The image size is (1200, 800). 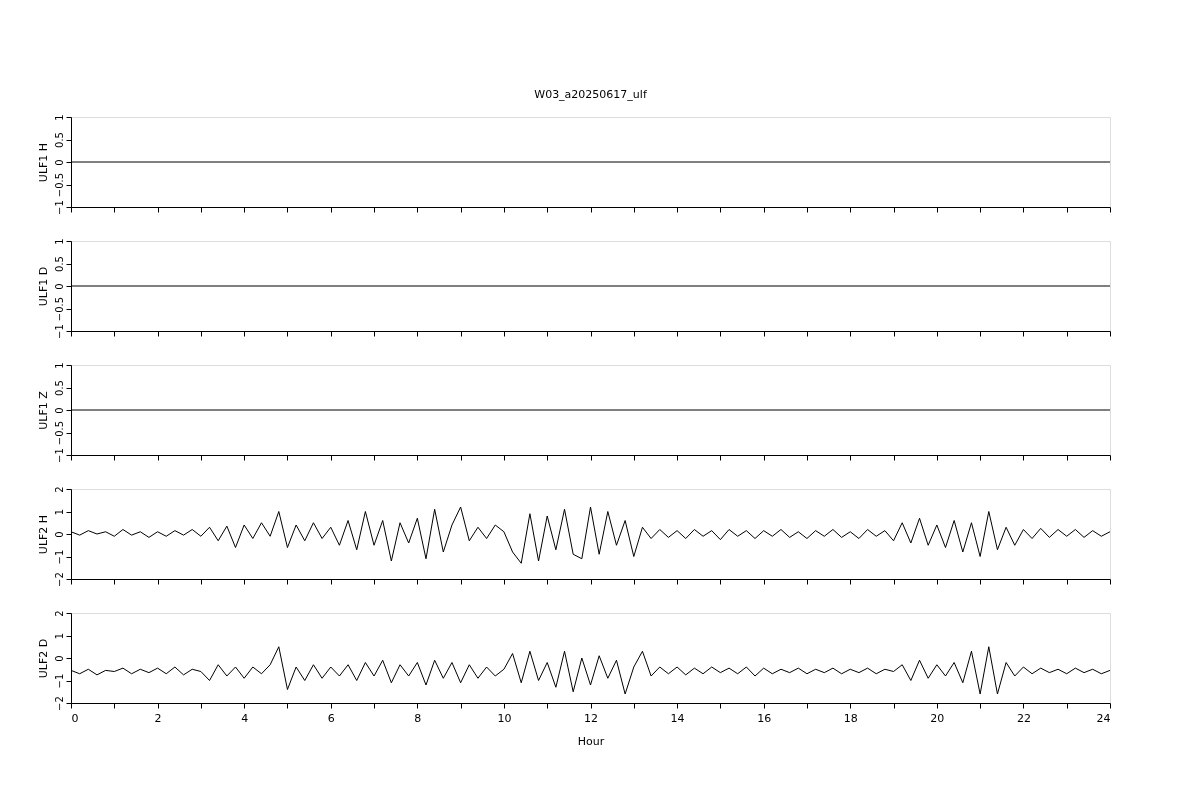 I want to click on y-axis-title: ULF1 D, so click(x=43, y=286).